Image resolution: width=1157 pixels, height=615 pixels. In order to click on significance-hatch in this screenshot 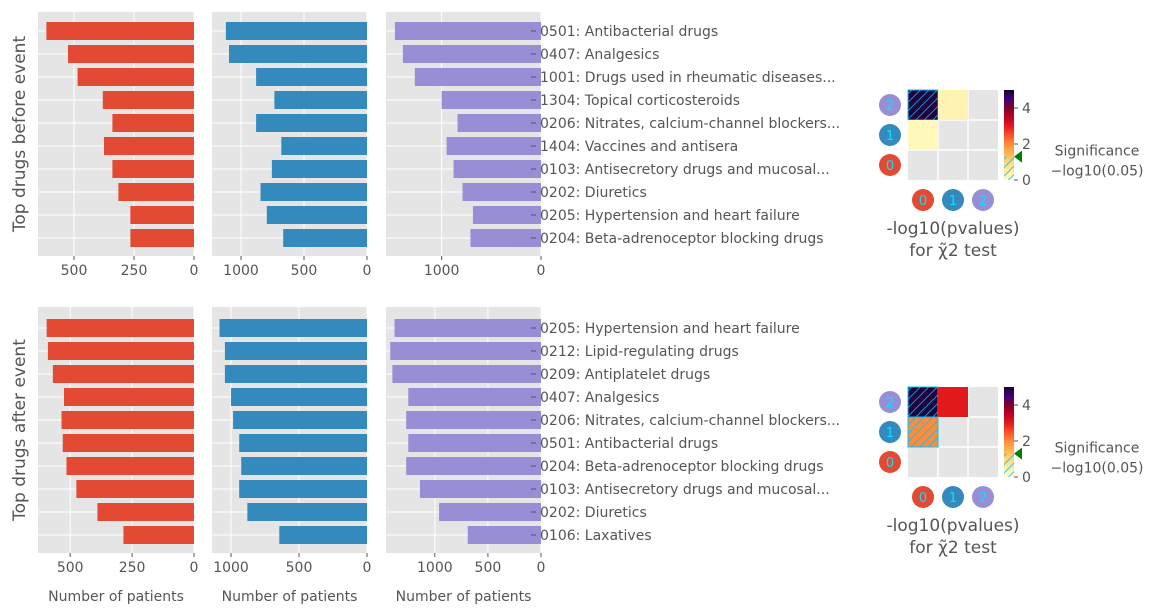, I will do `click(923, 432)`.